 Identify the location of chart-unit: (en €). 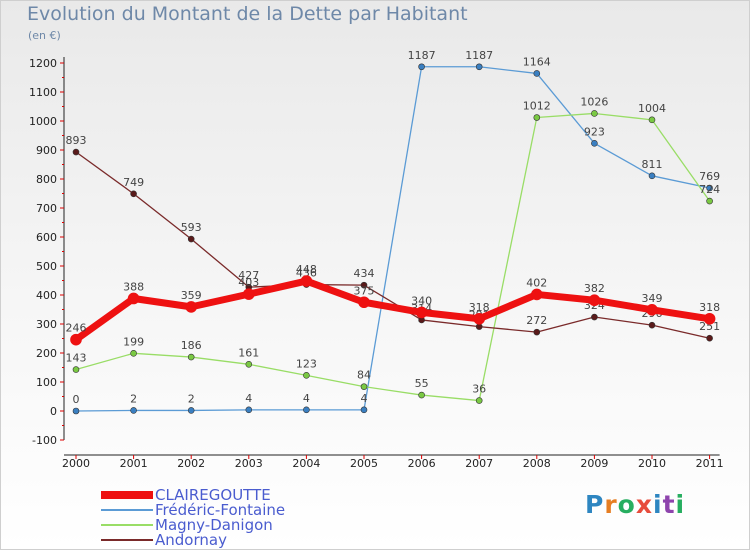
(44, 35).